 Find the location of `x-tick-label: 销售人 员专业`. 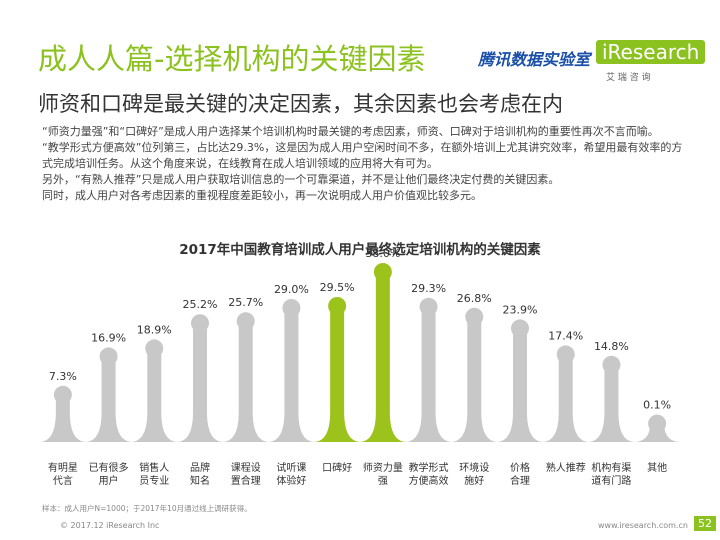

x-tick-label: 销售人 员专业 is located at coordinates (154, 475).